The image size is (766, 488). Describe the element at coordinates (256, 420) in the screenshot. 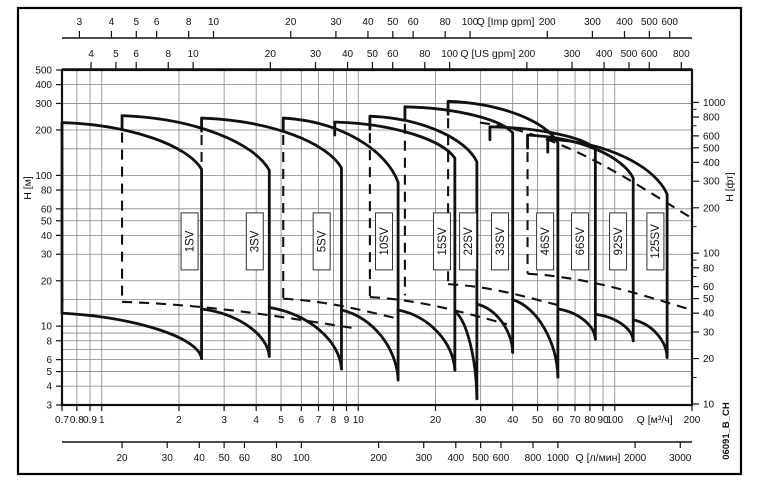

I see `axis-bottom-m3h-tick-label: 4` at that location.